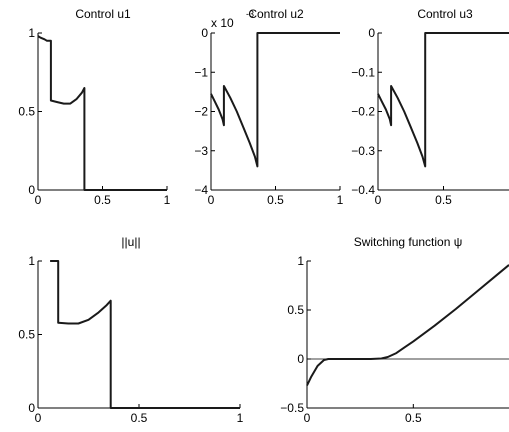 The image size is (509, 432). I want to click on panel-u3-title: Control u3, so click(445, 14).